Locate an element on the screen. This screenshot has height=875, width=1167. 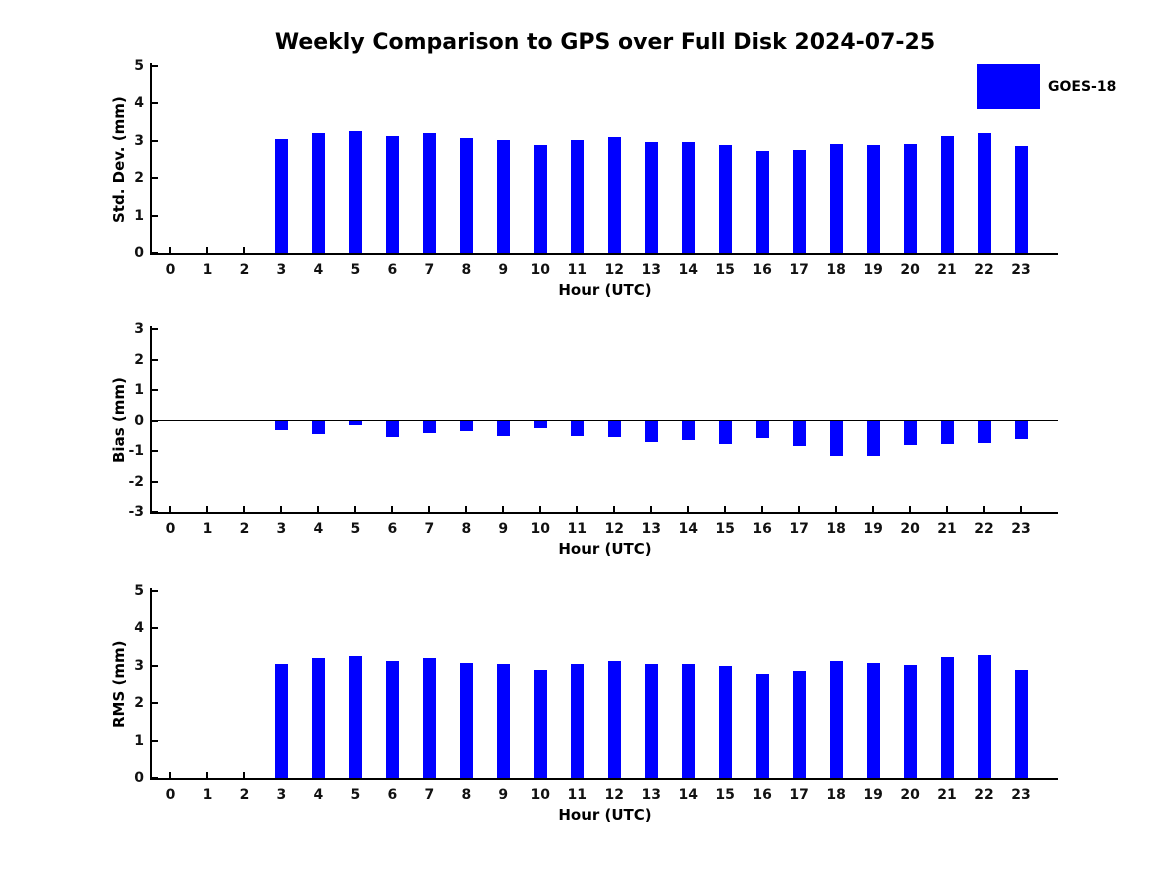
x-tick-label: 15 is located at coordinates (725, 270).